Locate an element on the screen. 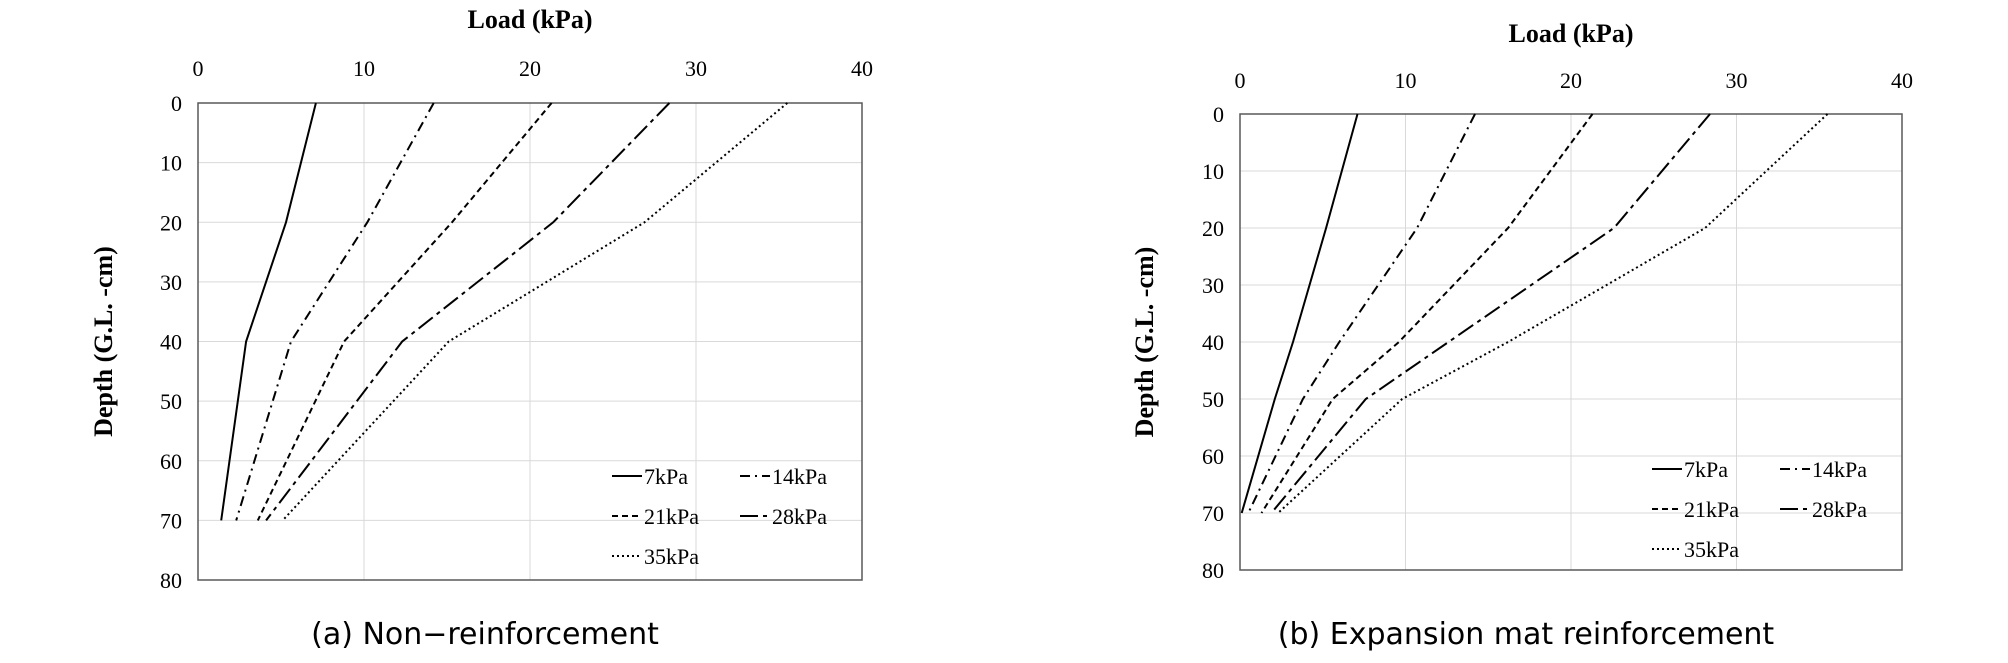  chart-b-y-tick-label: 20 is located at coordinates (1213, 228).